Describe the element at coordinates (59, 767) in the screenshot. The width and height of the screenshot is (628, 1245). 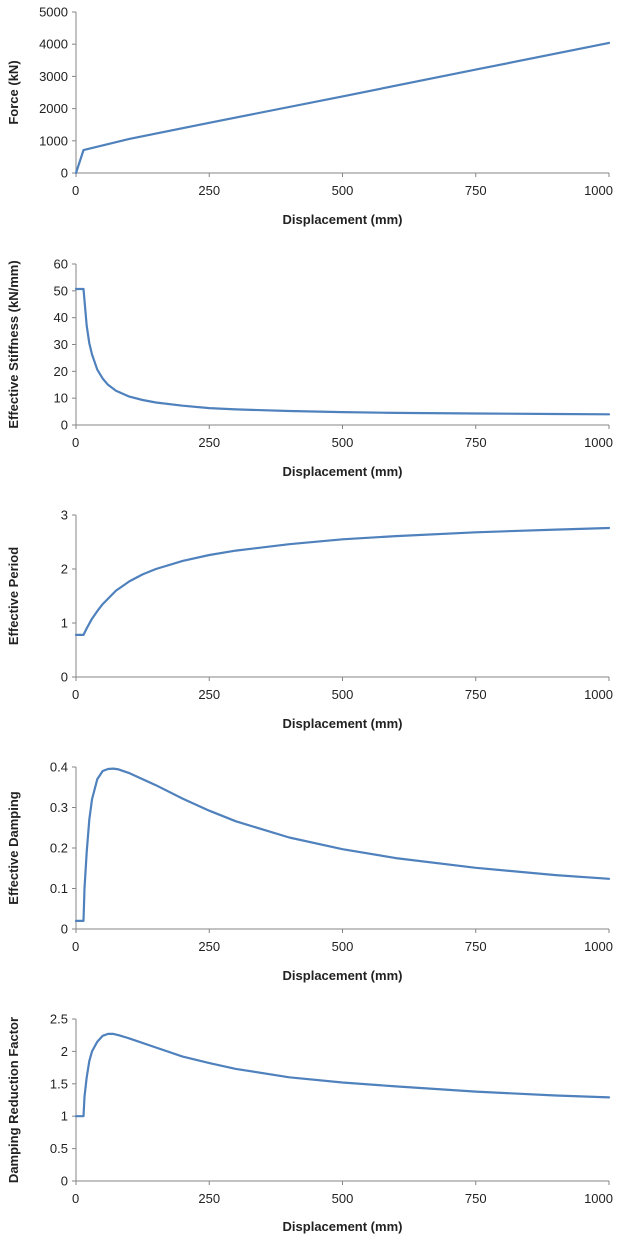
I see `y-tick-label: 0.4` at that location.